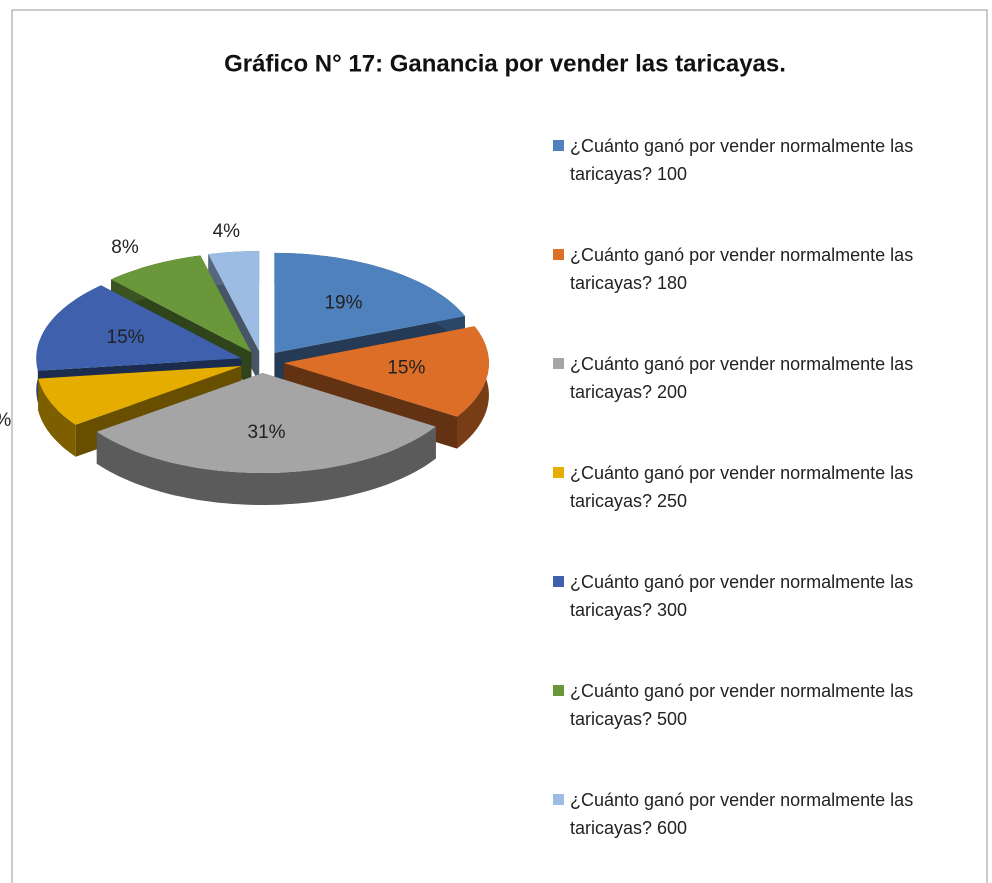 The height and width of the screenshot is (883, 992). Describe the element at coordinates (343, 302) in the screenshot. I see `data-label: 19%` at that location.